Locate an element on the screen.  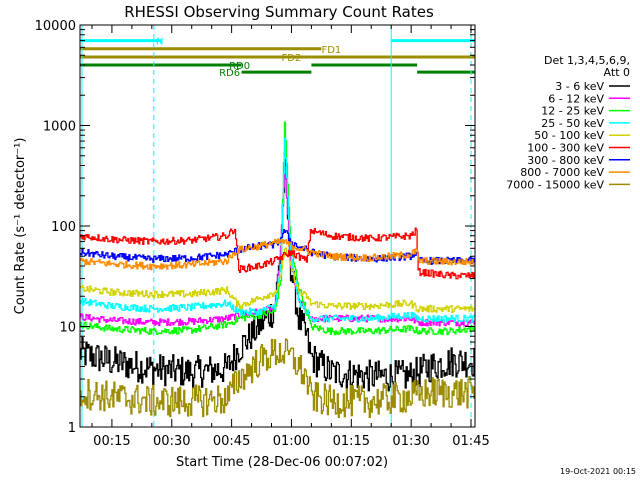
flag-label-fd1: FD1 is located at coordinates (331, 50).